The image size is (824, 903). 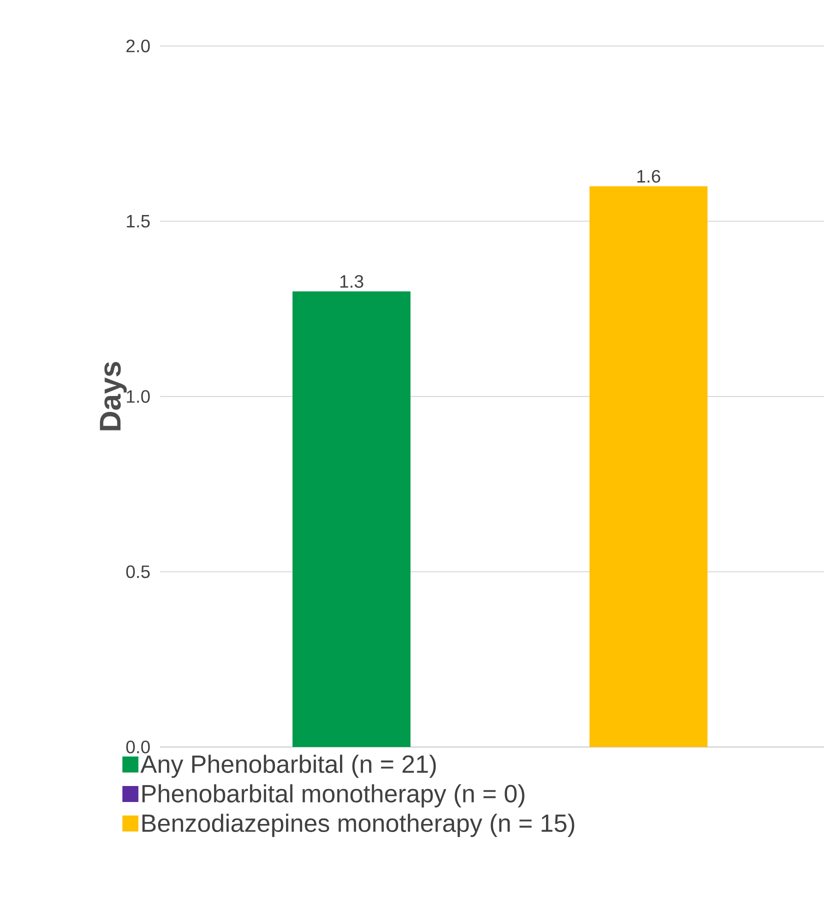 I want to click on y-tick-label: 2.0, so click(x=138, y=46).